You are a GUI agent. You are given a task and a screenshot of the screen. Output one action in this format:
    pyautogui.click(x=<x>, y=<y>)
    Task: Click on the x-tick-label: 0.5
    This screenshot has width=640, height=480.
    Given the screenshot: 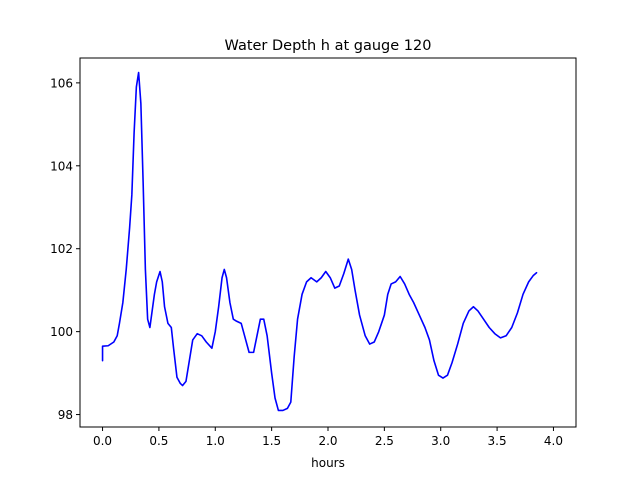 What is the action you would take?
    pyautogui.click(x=158, y=441)
    